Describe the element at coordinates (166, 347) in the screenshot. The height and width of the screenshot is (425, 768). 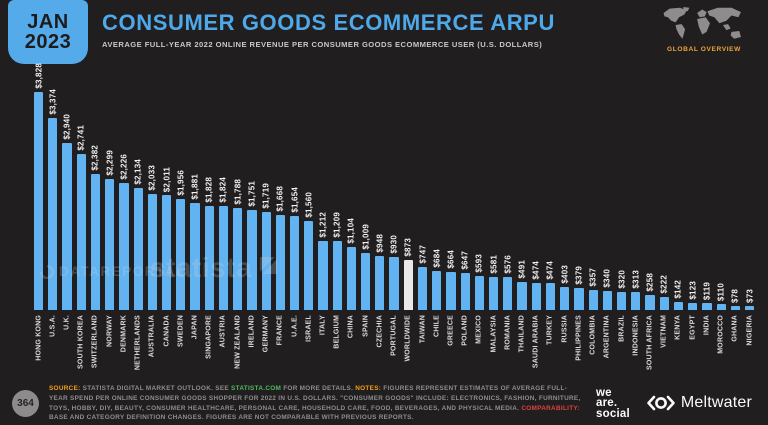
I see `bar-category-label-canada: CANADA` at that location.